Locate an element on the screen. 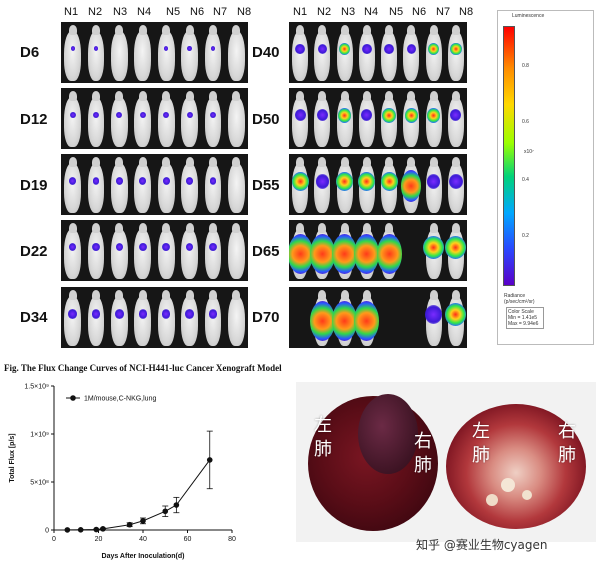 The image size is (600, 572). colorbar-title: Luminescence is located at coordinates (528, 16).